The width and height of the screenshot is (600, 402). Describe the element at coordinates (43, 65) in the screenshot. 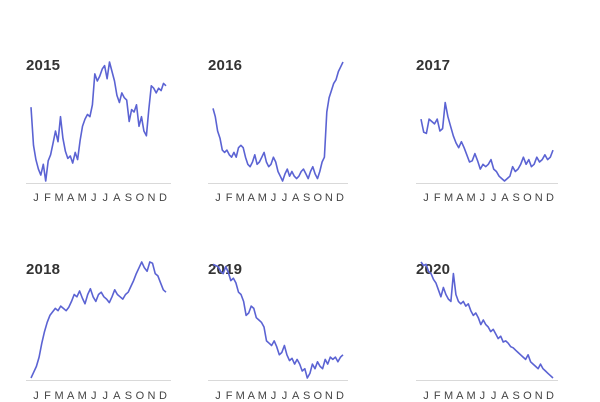

I see `panel-title: 2015` at that location.